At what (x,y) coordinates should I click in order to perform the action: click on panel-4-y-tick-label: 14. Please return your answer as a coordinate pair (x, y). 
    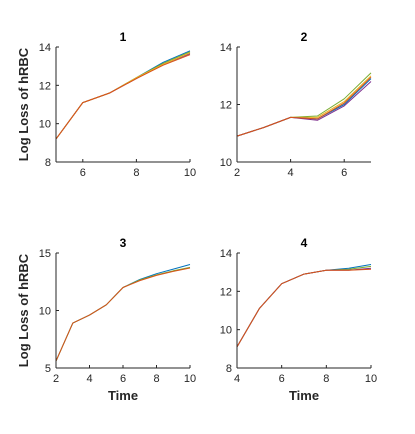
    Looking at the image, I should click on (226, 254).